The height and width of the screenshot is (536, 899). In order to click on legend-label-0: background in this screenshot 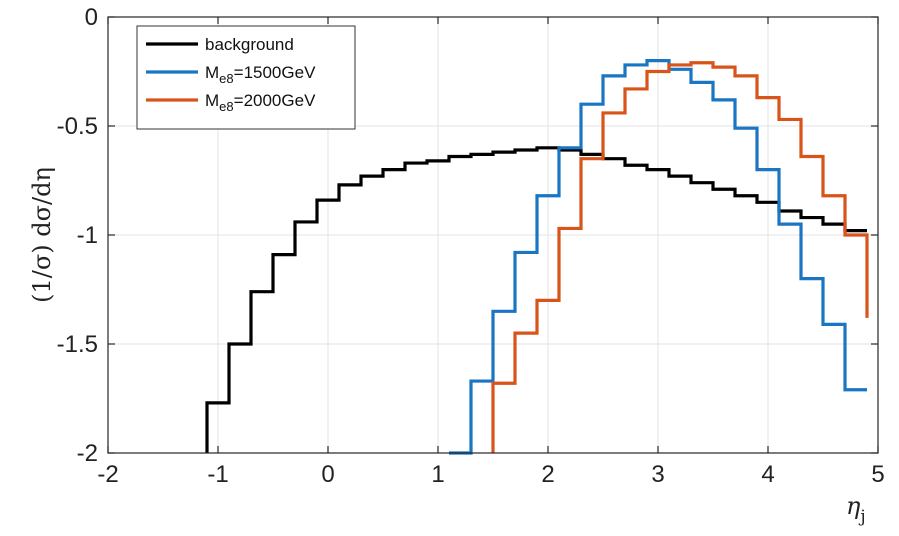, I will do `click(249, 44)`.